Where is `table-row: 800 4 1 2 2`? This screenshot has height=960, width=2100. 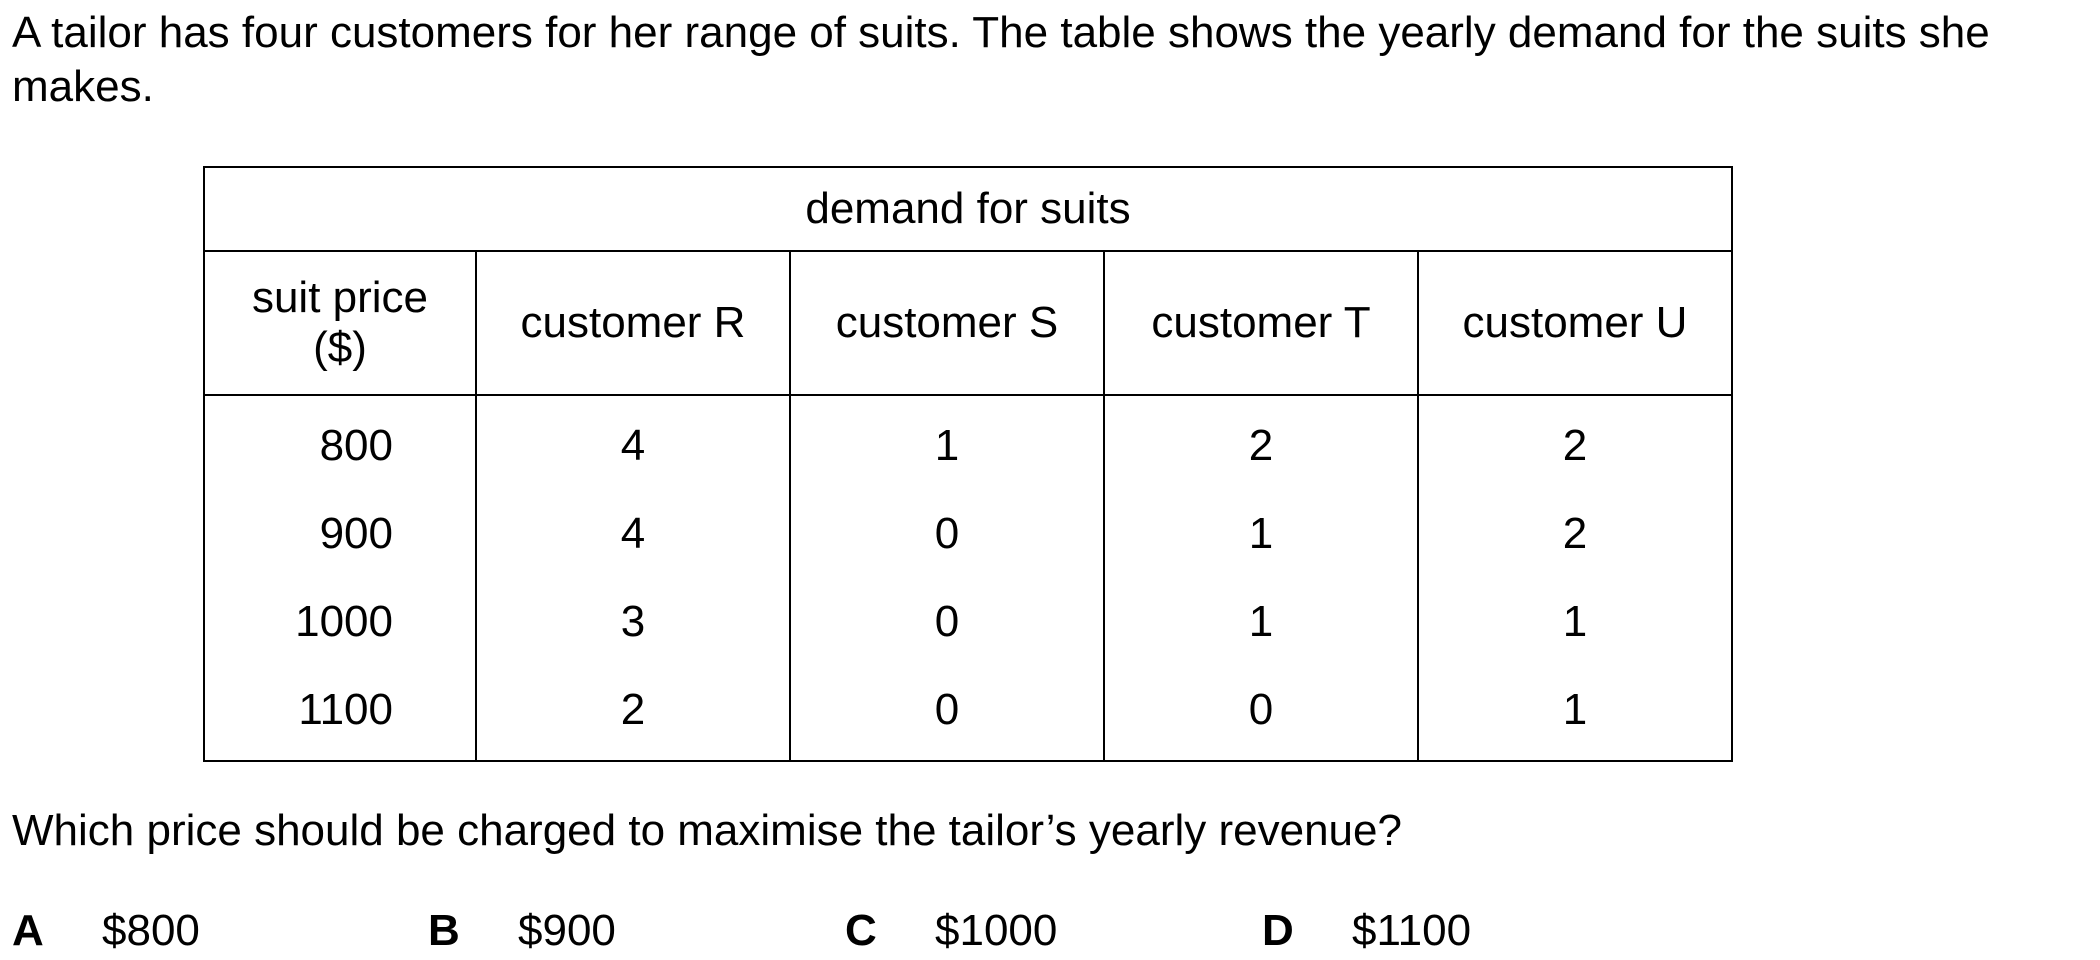
table-row: 800 4 1 2 2 is located at coordinates (968, 442).